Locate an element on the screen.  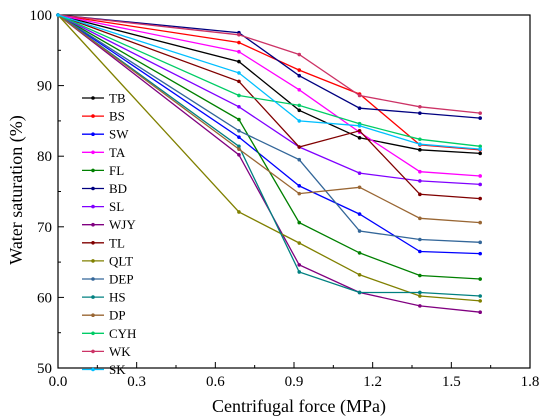
x-tick-label: 1.5 is located at coordinates (451, 382).